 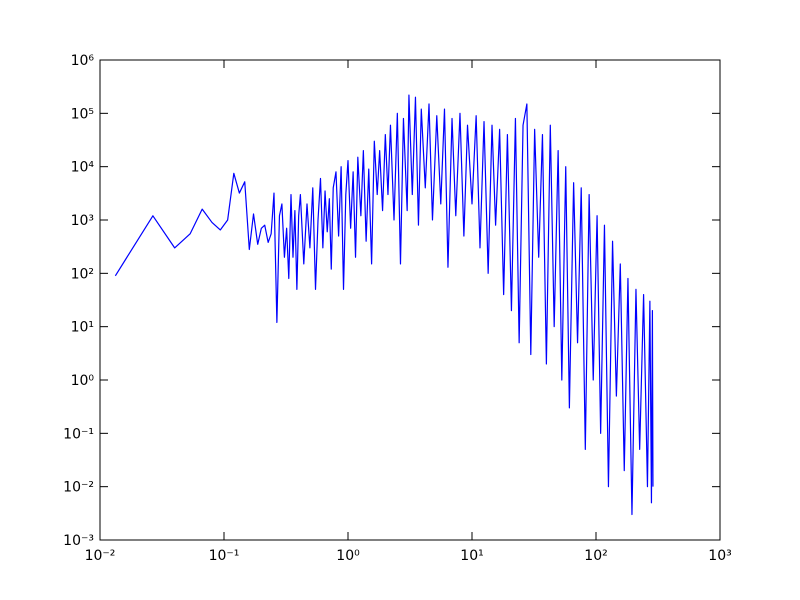 I want to click on y-tick-label: 10², so click(x=82, y=274).